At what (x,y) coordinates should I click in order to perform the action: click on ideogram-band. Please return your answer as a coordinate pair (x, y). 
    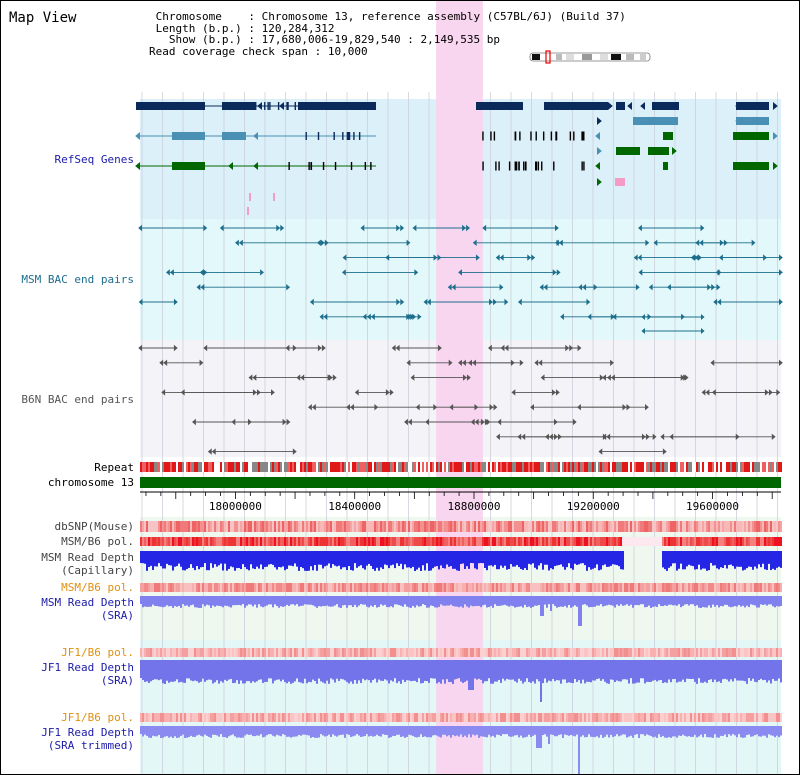
    Looking at the image, I should click on (536, 57).